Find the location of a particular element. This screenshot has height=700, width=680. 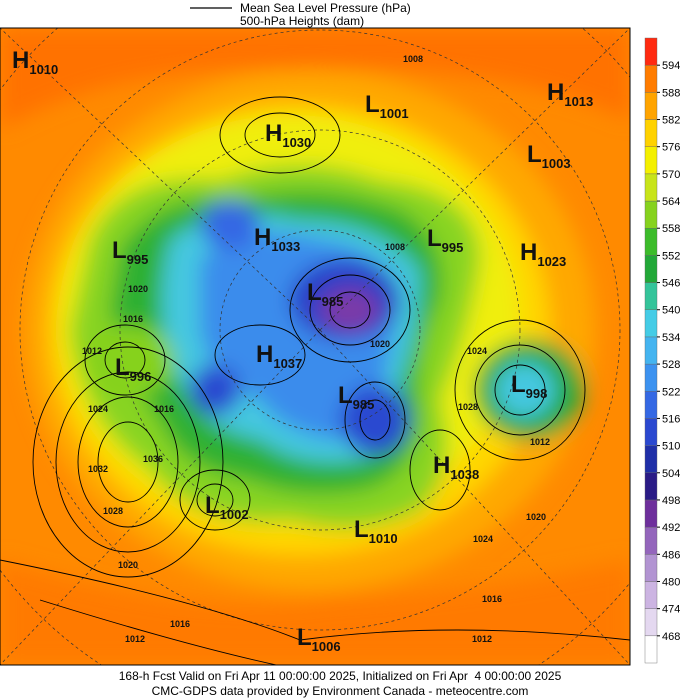

colorbar-label: 534 is located at coordinates (671, 338).